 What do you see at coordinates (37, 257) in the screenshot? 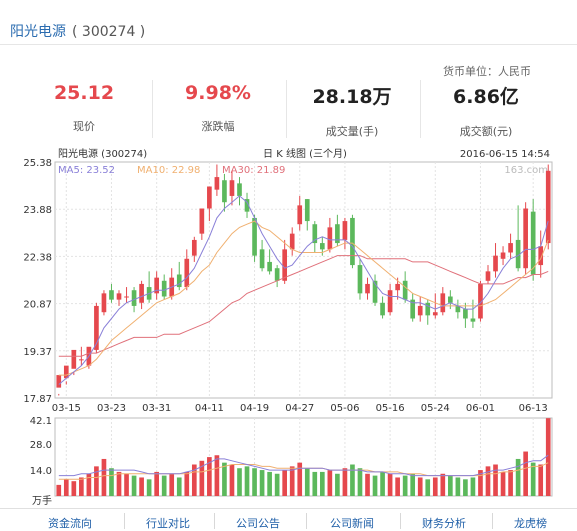
I see `price-tick-label: 22.38` at bounding box center [37, 257].